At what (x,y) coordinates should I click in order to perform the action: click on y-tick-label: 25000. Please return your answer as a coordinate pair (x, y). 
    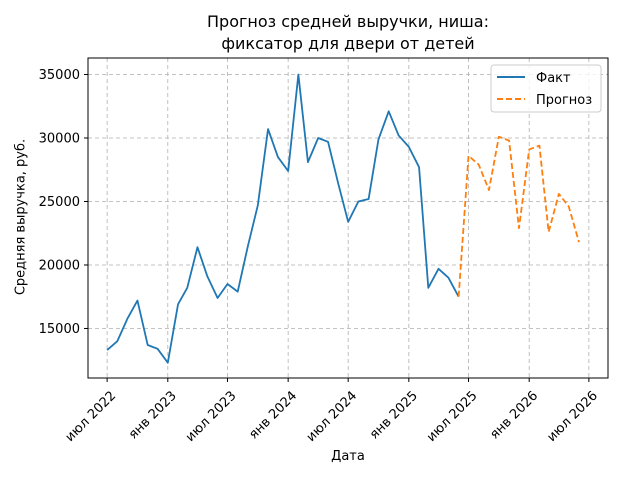
    Looking at the image, I should click on (59, 202).